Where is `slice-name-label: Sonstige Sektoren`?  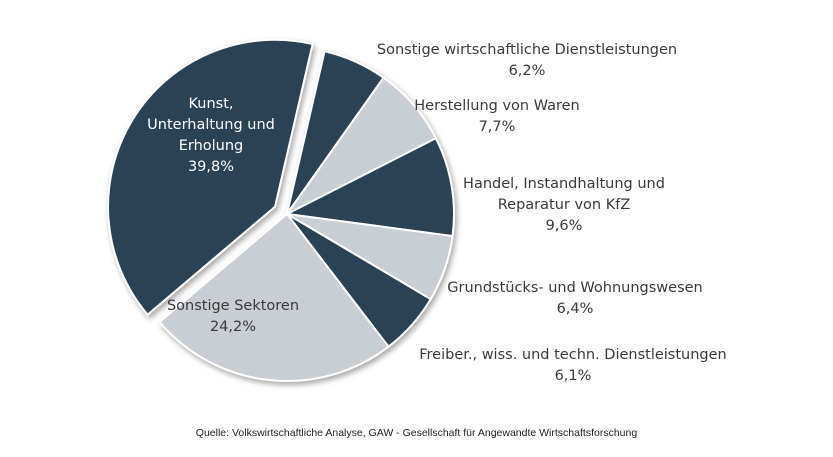
slice-name-label: Sonstige Sektoren is located at coordinates (233, 306).